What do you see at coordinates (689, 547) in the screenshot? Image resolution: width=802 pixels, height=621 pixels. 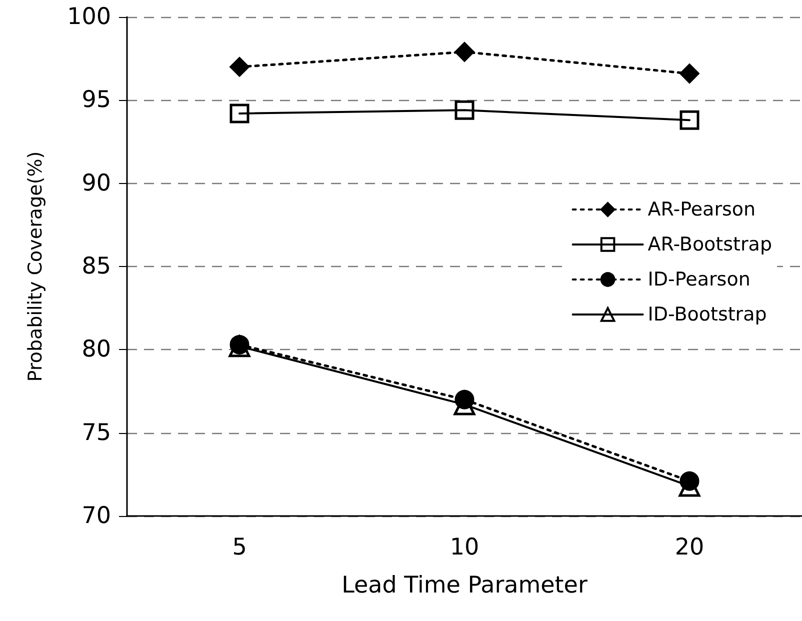 I see `x-tick-label: 20` at bounding box center [689, 547].